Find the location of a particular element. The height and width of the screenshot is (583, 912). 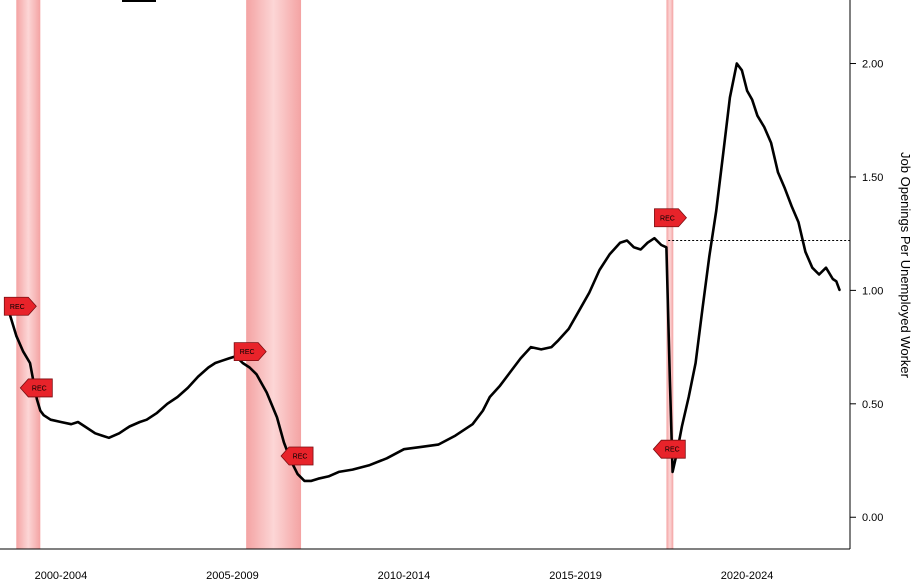

x-tick-label: 2005-2009 is located at coordinates (232, 576).